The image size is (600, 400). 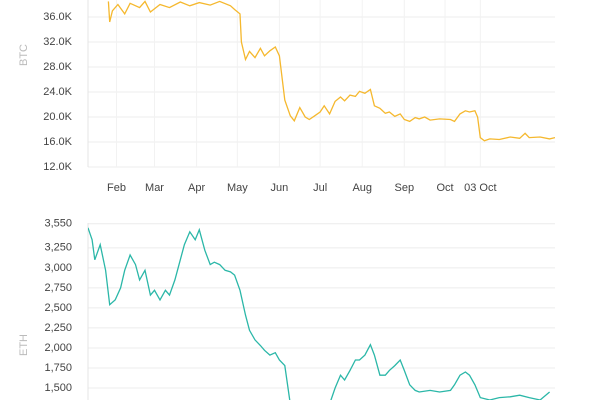 I want to click on y-tick-label: 1,750, so click(x=58, y=368).